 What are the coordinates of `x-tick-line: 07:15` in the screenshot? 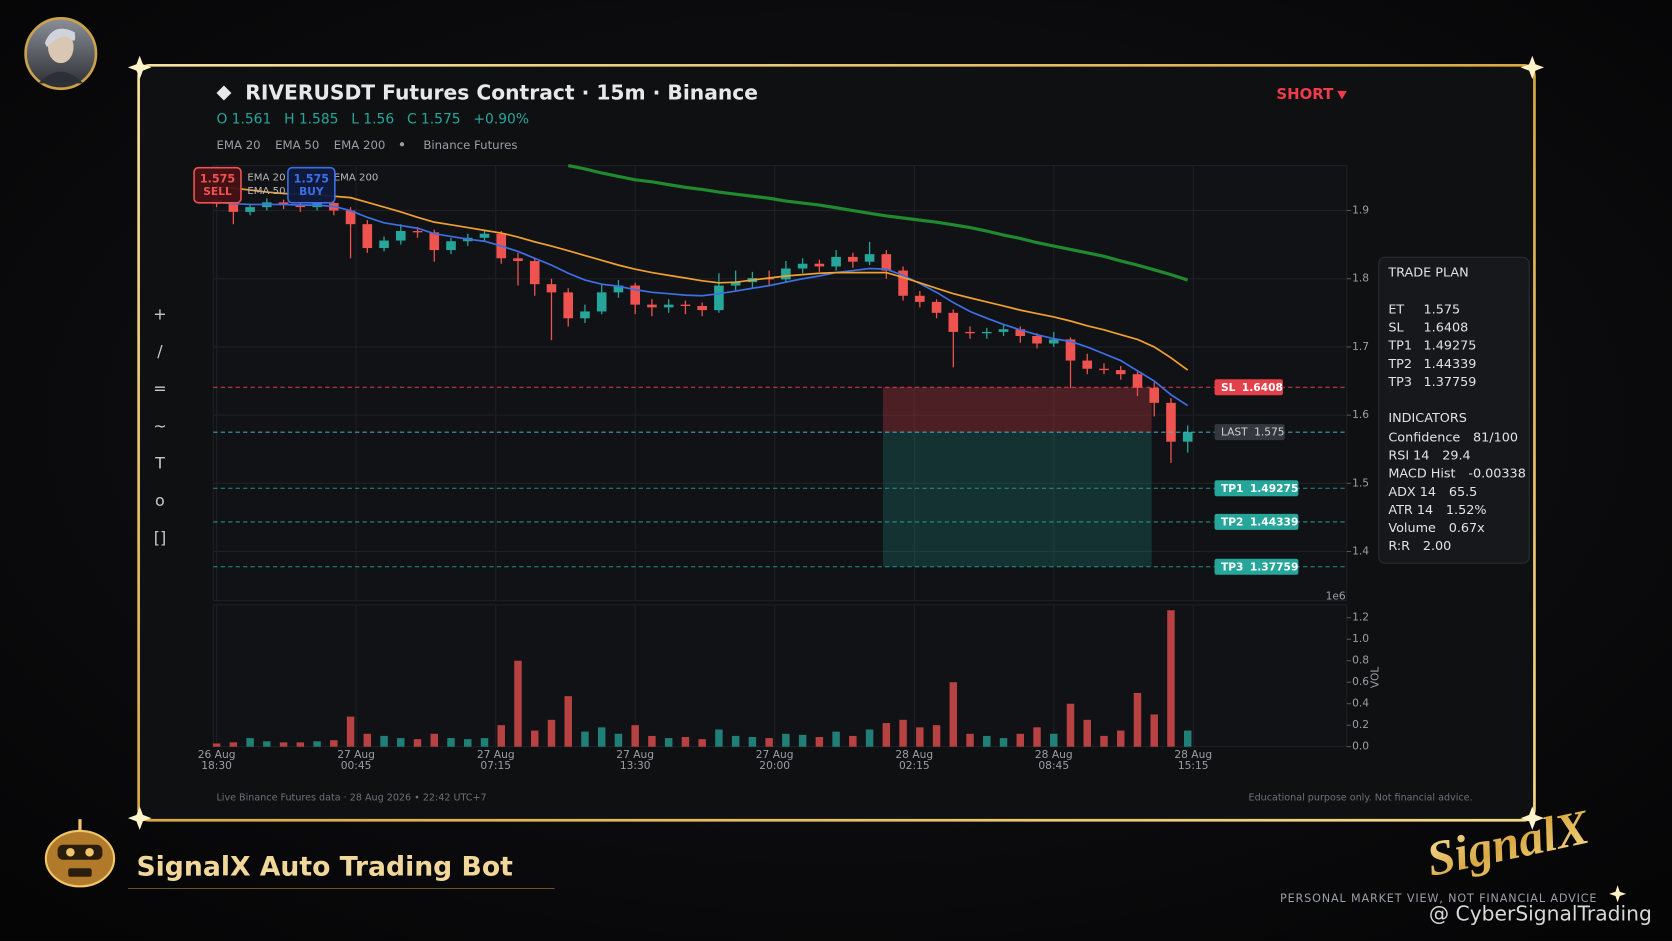 It's located at (495, 765).